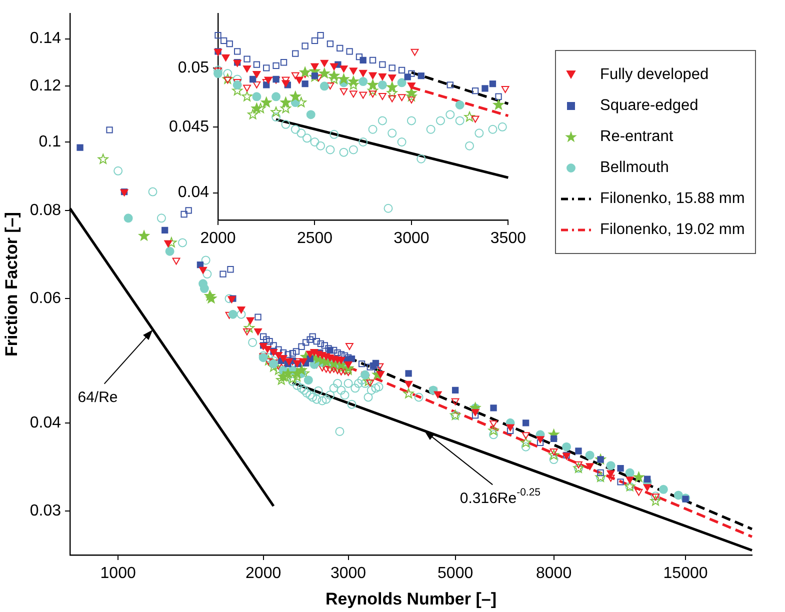 Image resolution: width=785 pixels, height=612 pixels. Describe the element at coordinates (314, 239) in the screenshot. I see `x-tick-label: 2500` at that location.